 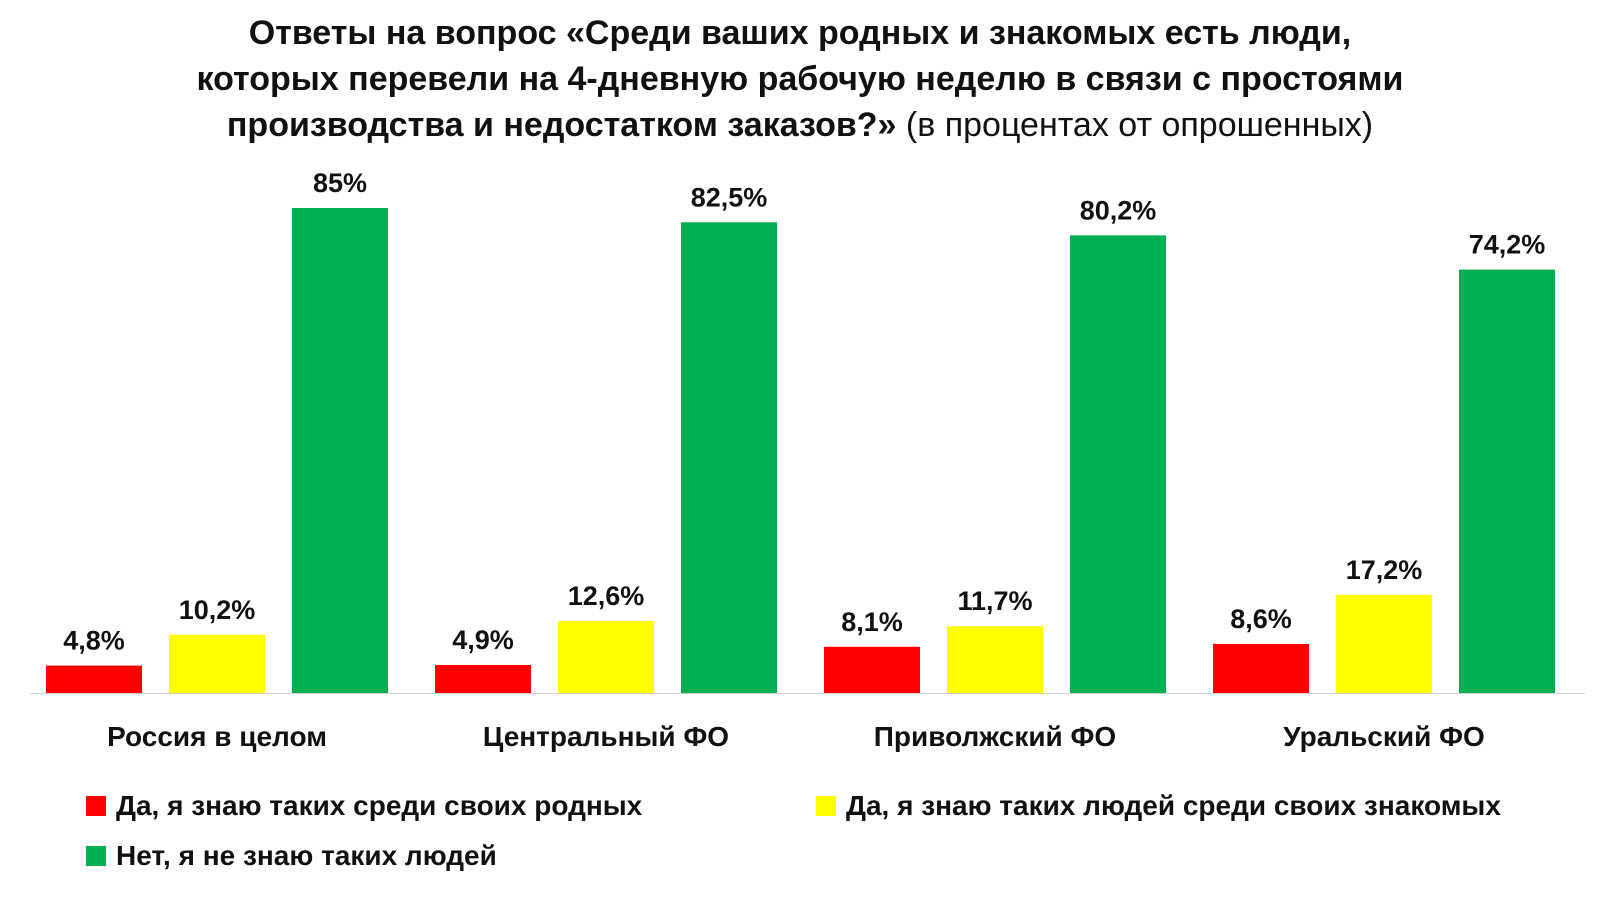 I want to click on category-label: Уральский ФО, so click(x=1384, y=736).